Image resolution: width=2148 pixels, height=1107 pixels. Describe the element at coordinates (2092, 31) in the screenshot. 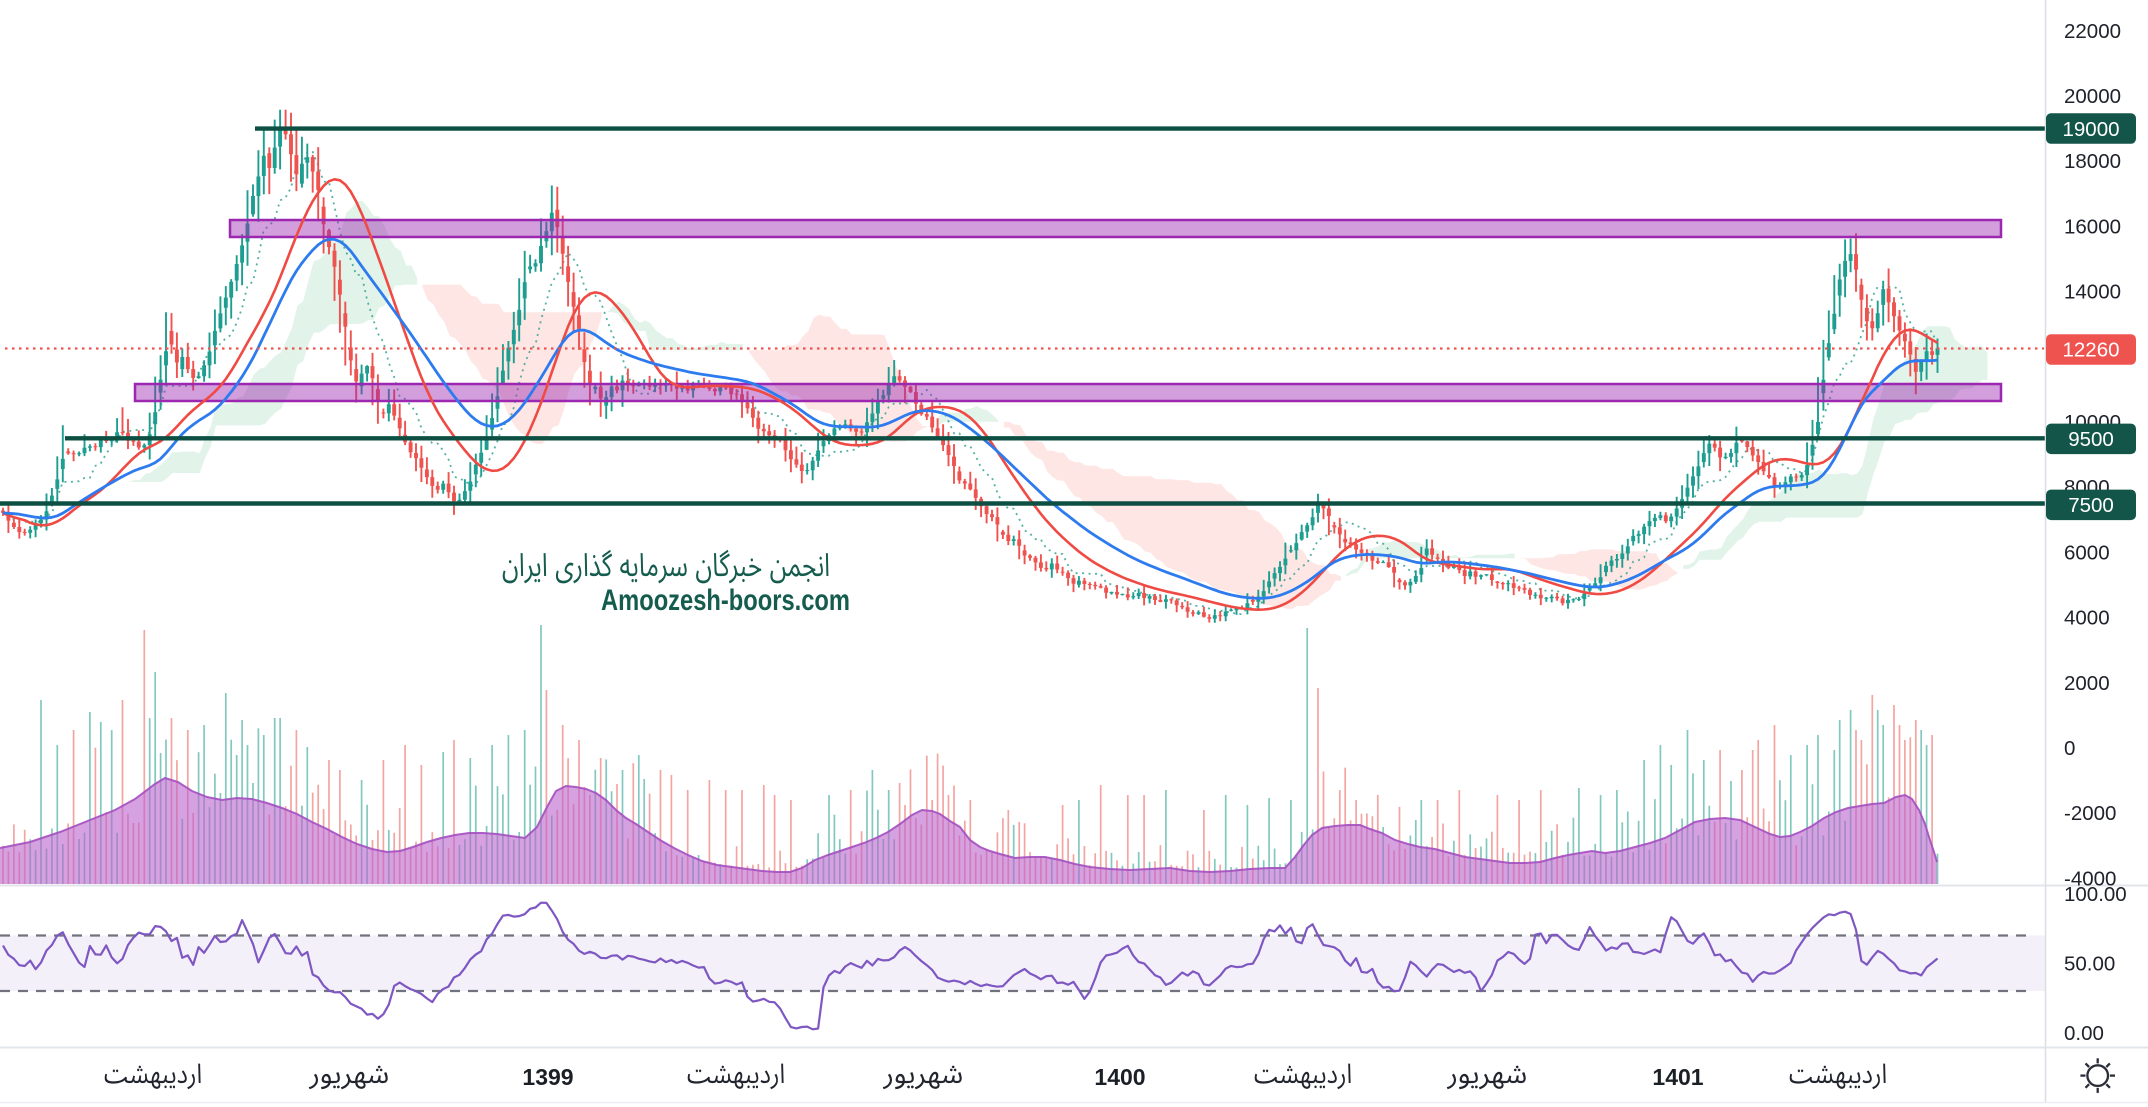

I see `svg-text: 22000` at that location.